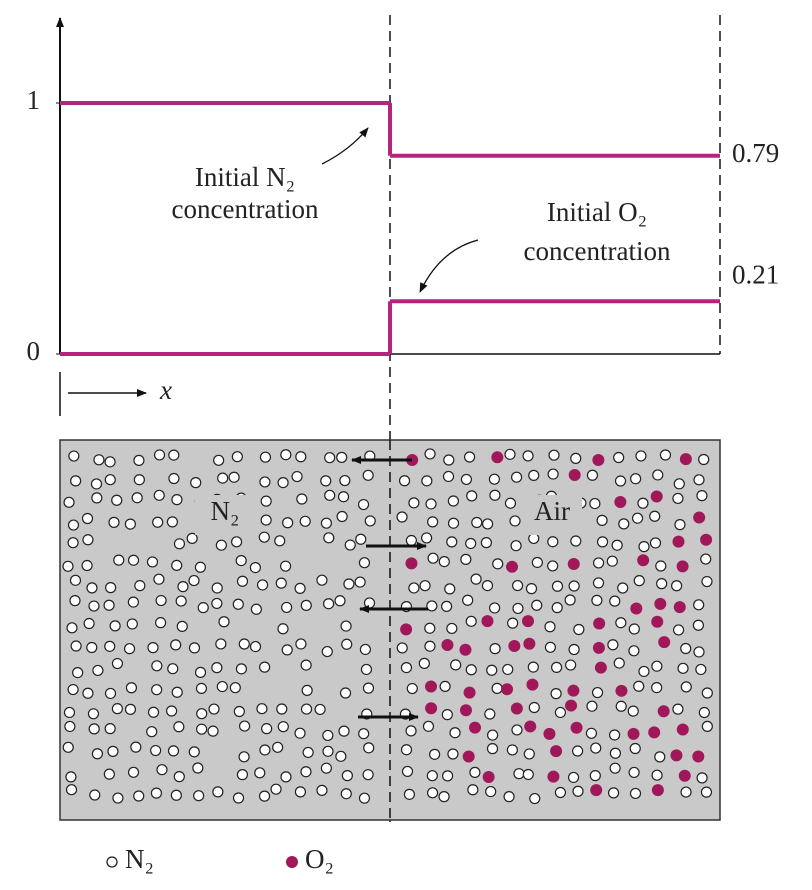 Image resolution: width=812 pixels, height=890 pixels. Describe the element at coordinates (34, 100) in the screenshot. I see `y-tick-label: 1` at that location.